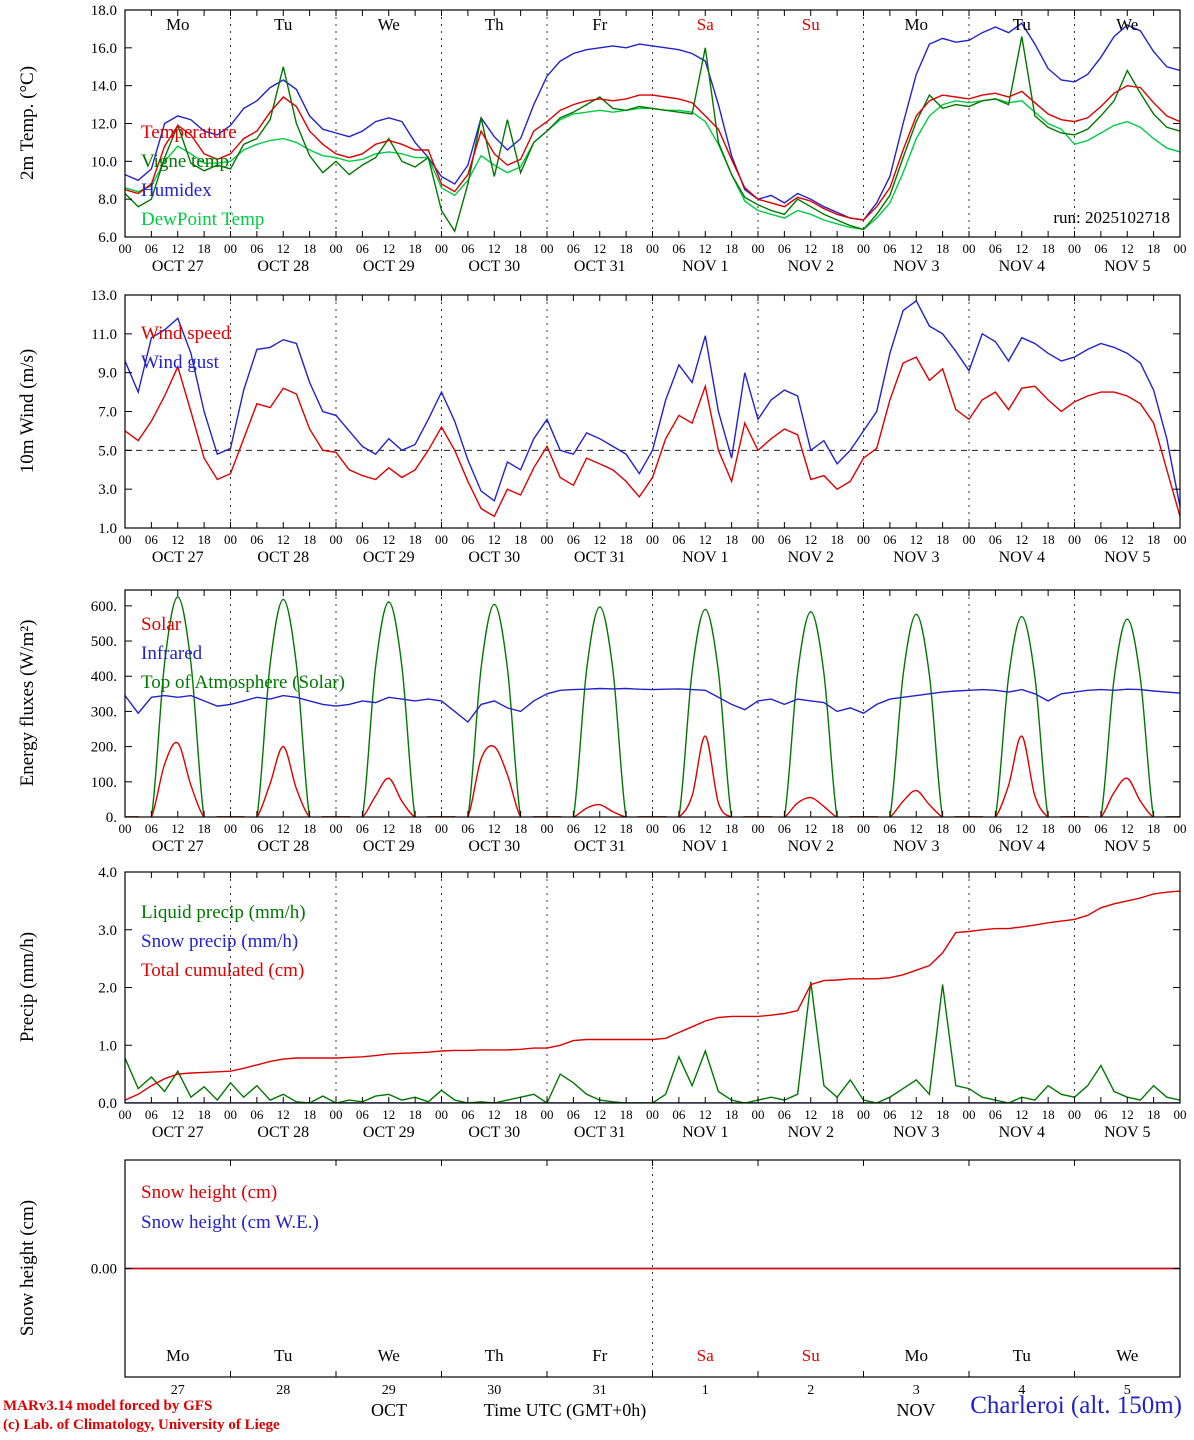  Describe the element at coordinates (104, 712) in the screenshot. I see `y-tick-label: 300.` at that location.